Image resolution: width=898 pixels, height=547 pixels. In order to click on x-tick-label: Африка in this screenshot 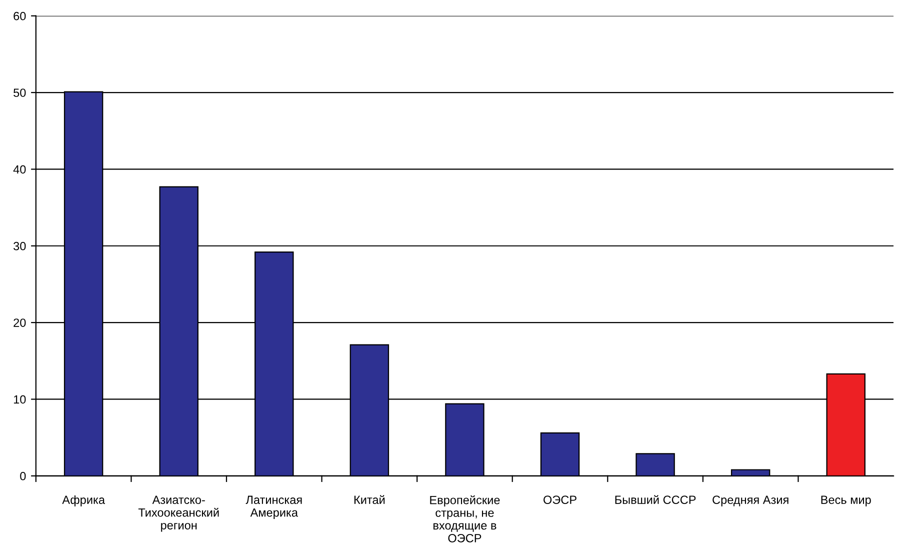, I will do `click(83, 500)`.